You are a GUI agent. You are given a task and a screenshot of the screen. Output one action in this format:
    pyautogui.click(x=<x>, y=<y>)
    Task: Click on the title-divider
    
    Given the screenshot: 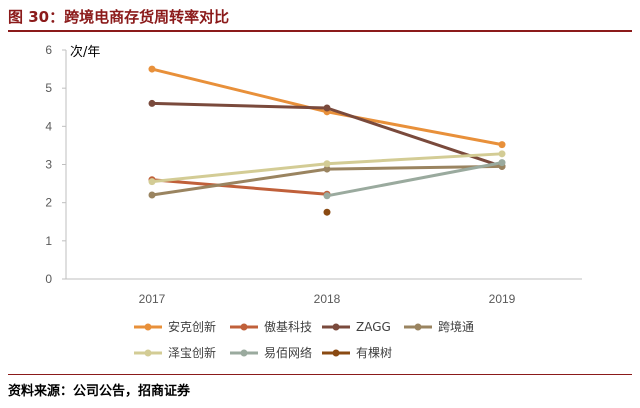 What is the action you would take?
    pyautogui.click(x=320, y=31)
    